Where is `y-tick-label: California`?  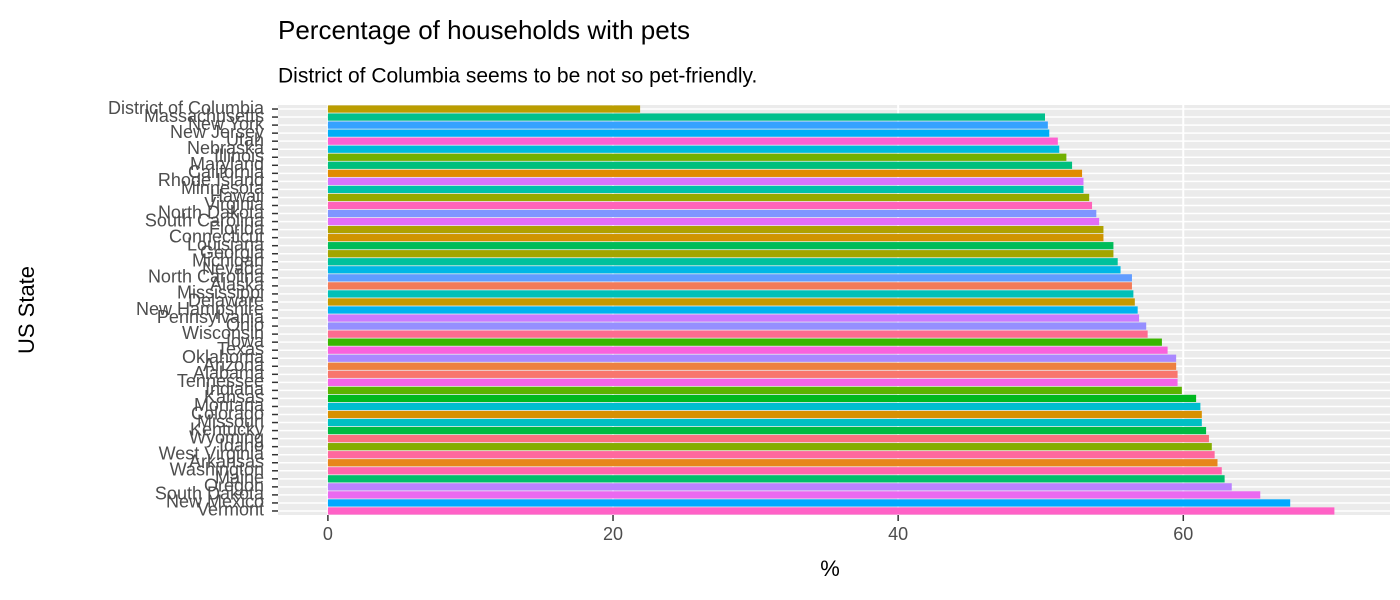
y-tick-label: California is located at coordinates (226, 172).